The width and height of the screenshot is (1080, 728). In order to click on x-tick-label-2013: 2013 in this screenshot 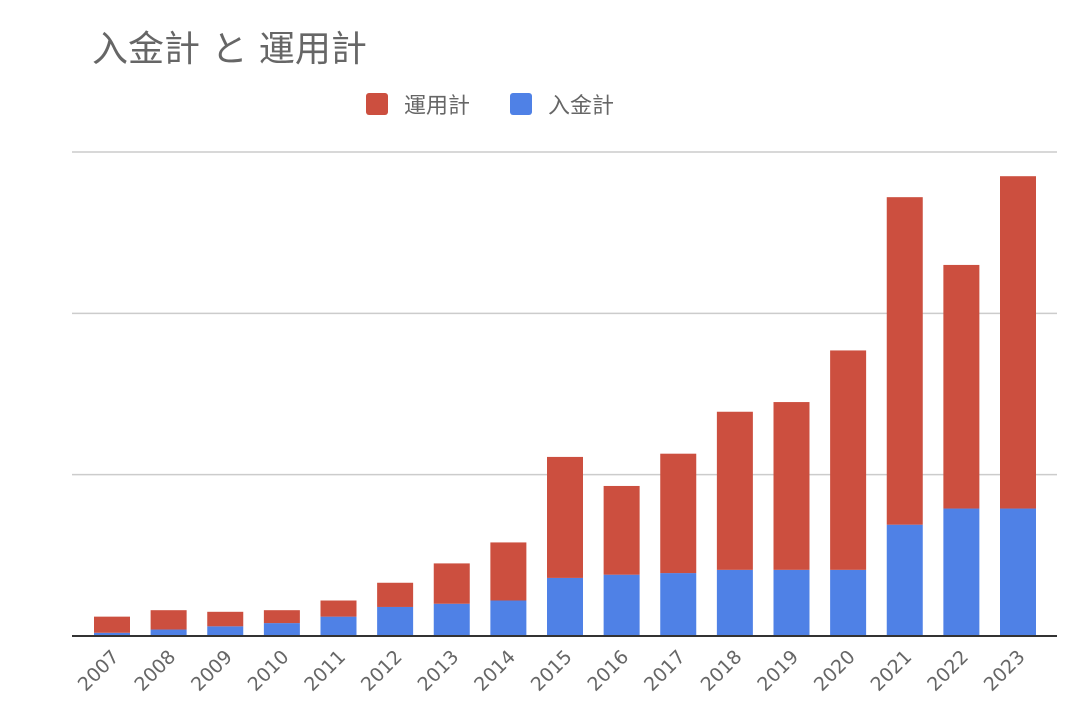, I will do `click(439, 671)`.